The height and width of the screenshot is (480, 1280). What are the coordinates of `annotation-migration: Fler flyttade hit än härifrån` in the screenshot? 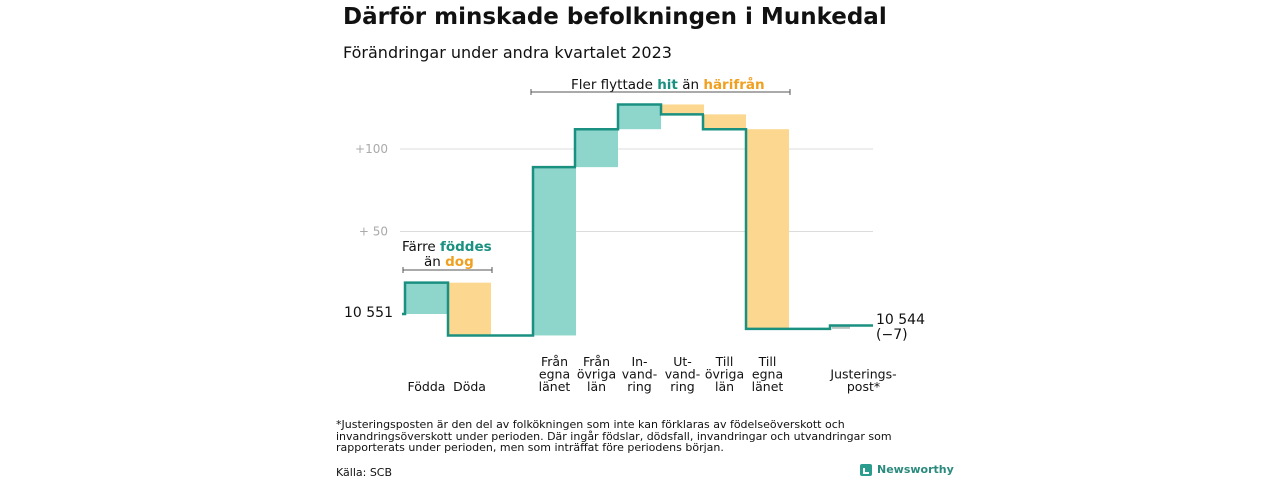 It's located at (668, 84).